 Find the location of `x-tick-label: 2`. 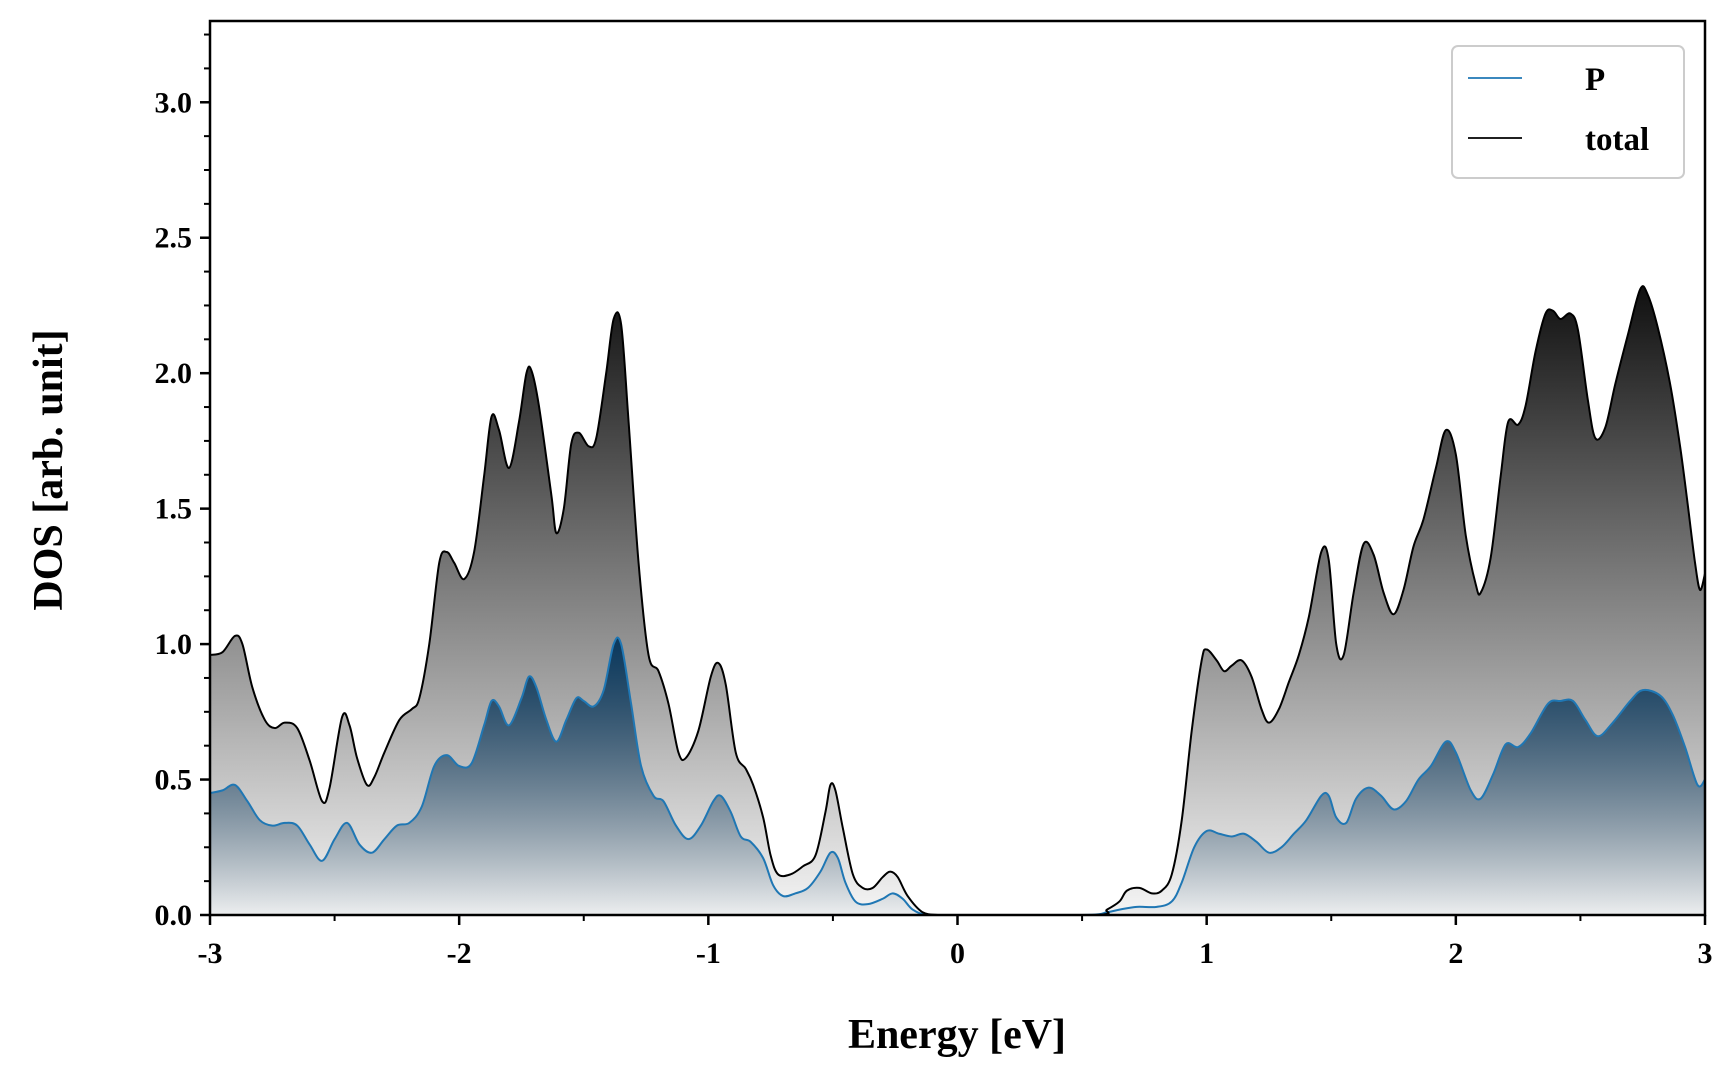

x-tick-label: 2 is located at coordinates (1455, 953).